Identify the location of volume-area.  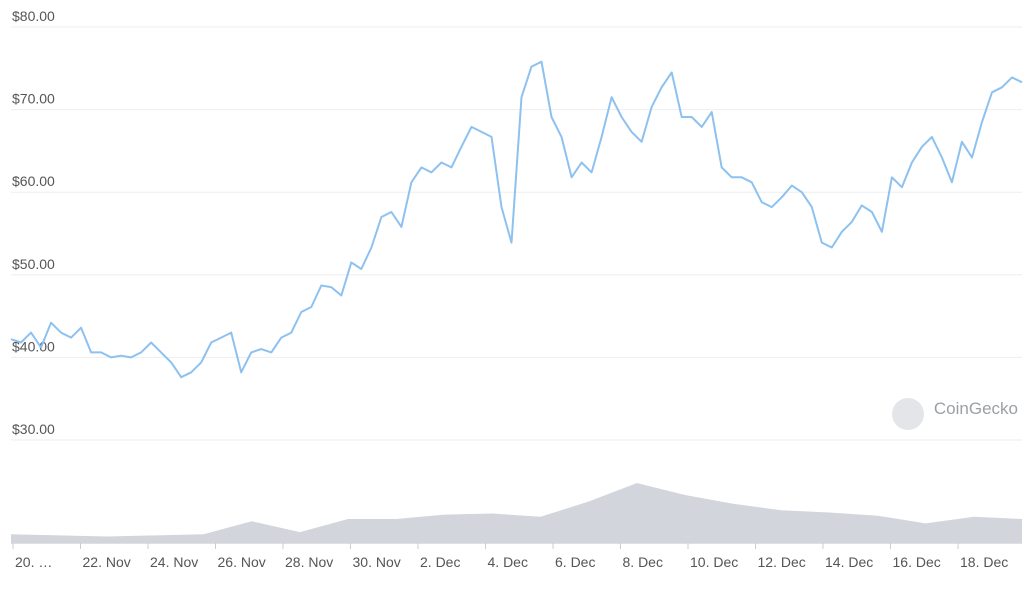
(516, 513).